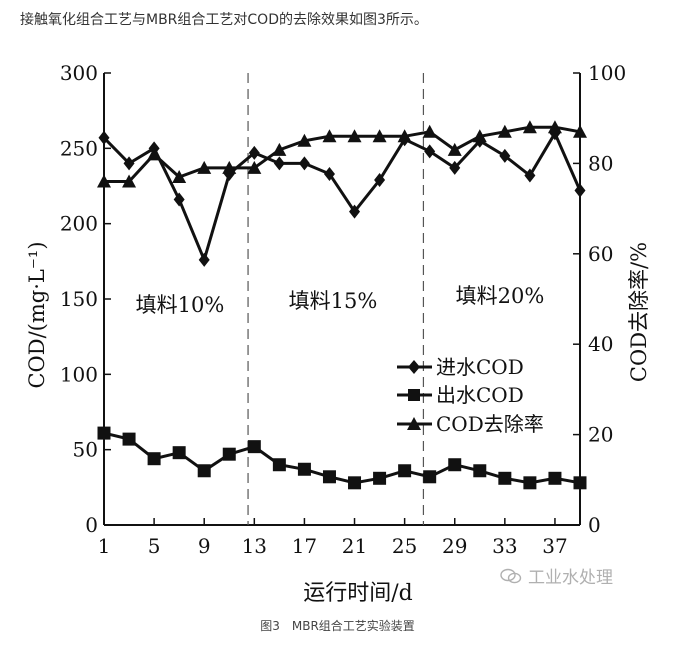  I want to click on legend-label-effluent: 出水COD, so click(480, 395).